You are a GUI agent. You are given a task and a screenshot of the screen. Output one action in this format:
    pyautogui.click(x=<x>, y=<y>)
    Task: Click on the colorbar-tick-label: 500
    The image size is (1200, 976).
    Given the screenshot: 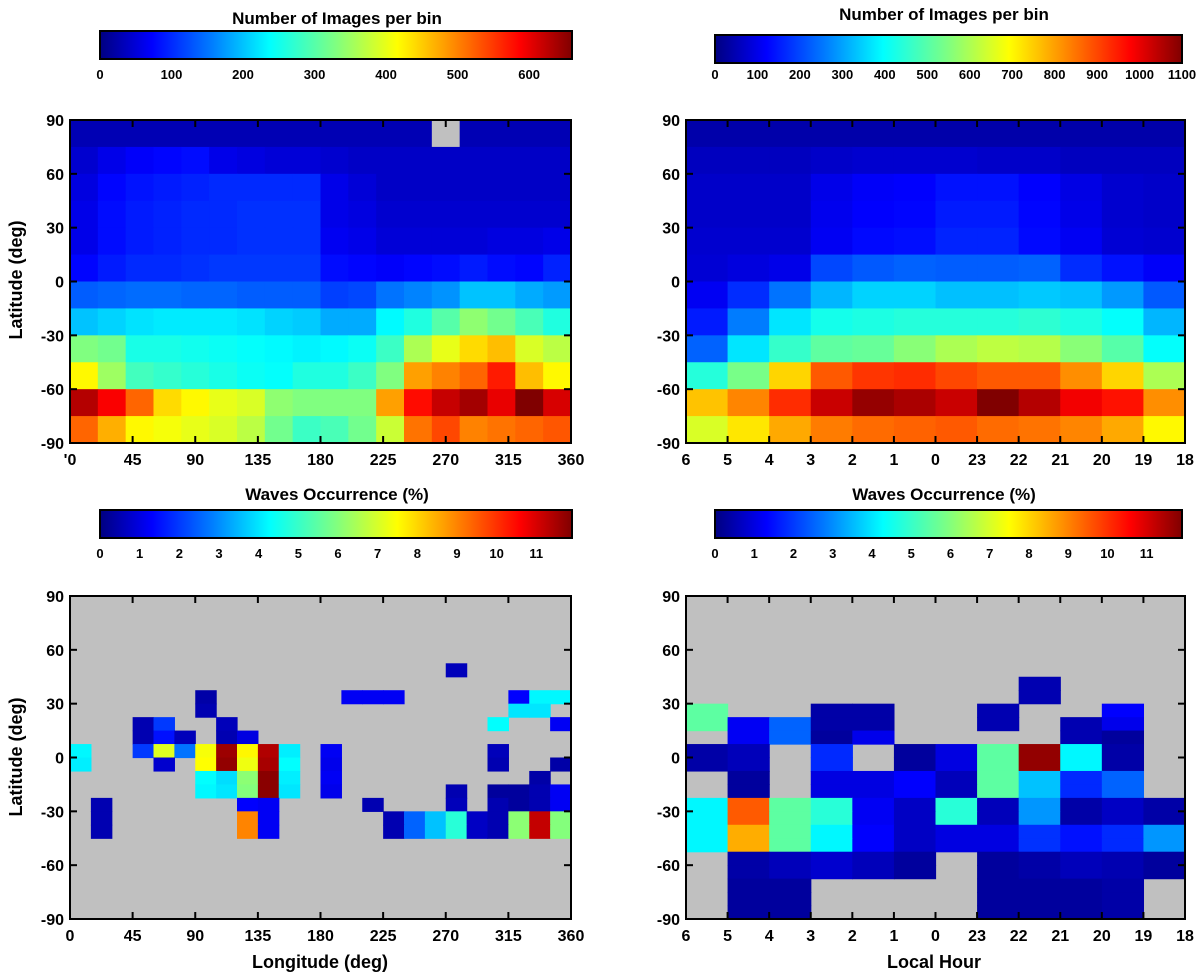 What is the action you would take?
    pyautogui.click(x=927, y=74)
    